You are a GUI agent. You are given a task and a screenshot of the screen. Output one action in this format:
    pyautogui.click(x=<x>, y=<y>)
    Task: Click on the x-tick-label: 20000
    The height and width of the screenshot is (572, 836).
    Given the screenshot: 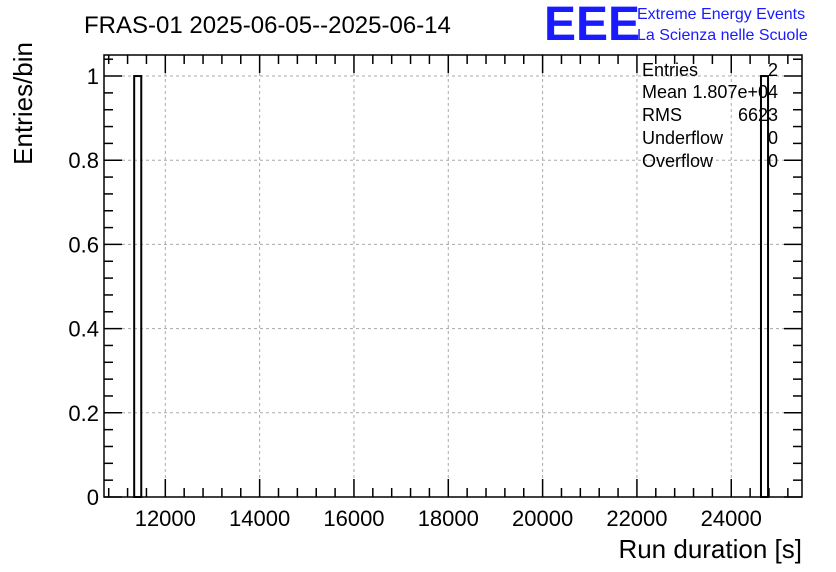 What is the action you would take?
    pyautogui.click(x=542, y=518)
    